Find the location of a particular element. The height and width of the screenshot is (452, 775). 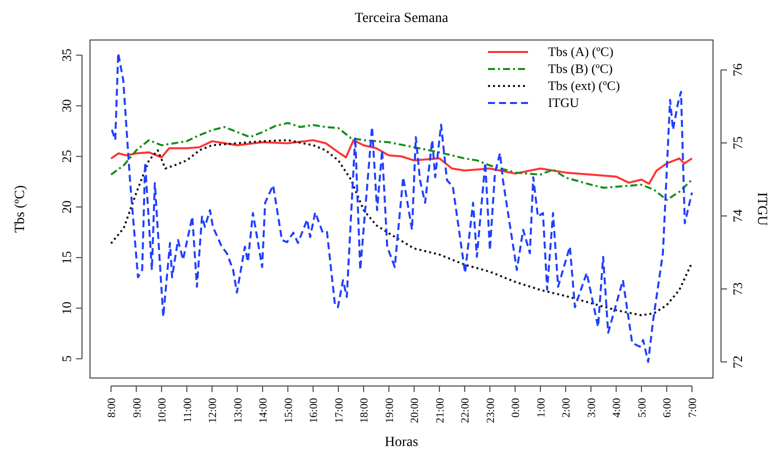

line-series is located at coordinates (401, 161).